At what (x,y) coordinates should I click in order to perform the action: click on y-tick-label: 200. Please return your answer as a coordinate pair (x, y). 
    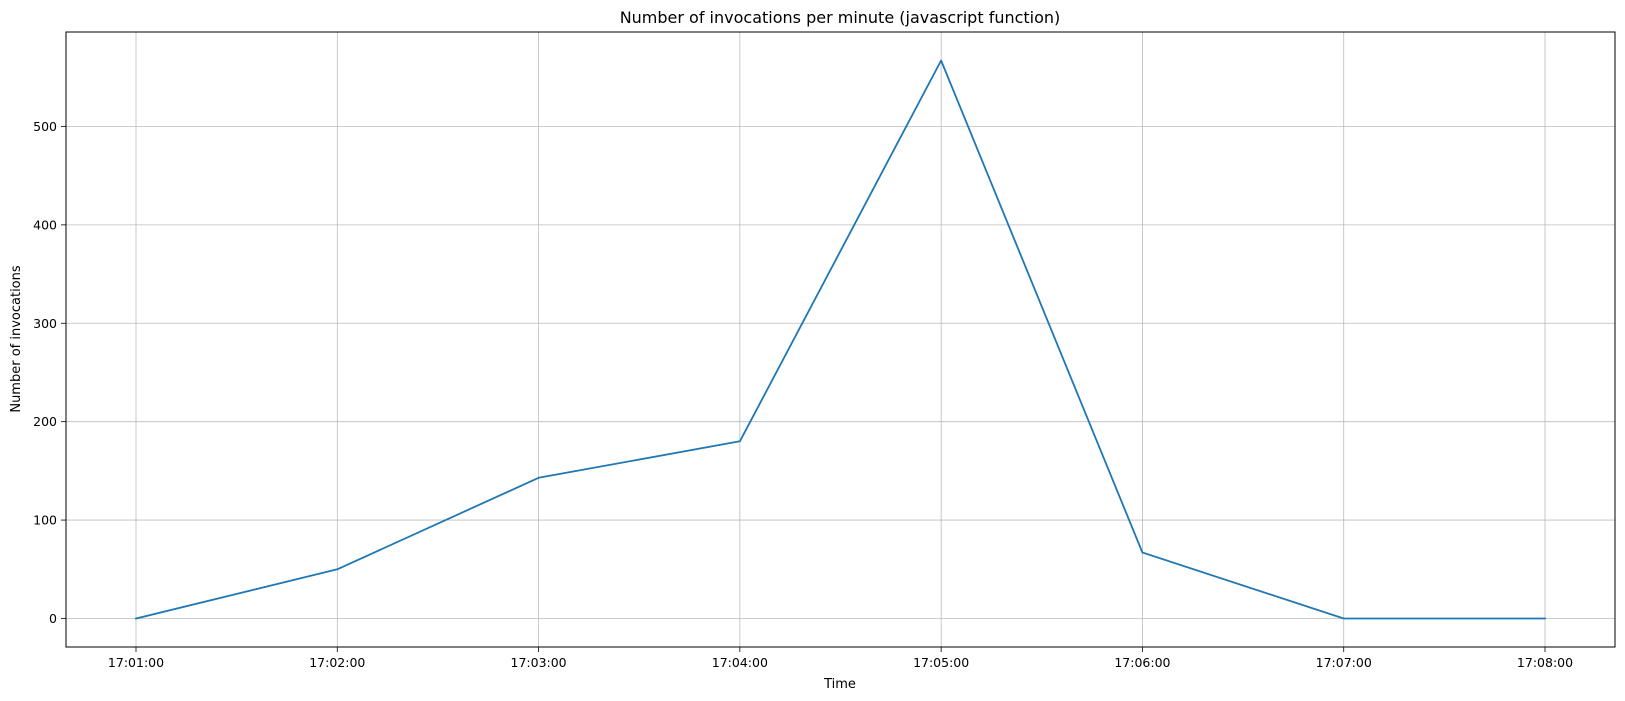
    Looking at the image, I should click on (45, 421).